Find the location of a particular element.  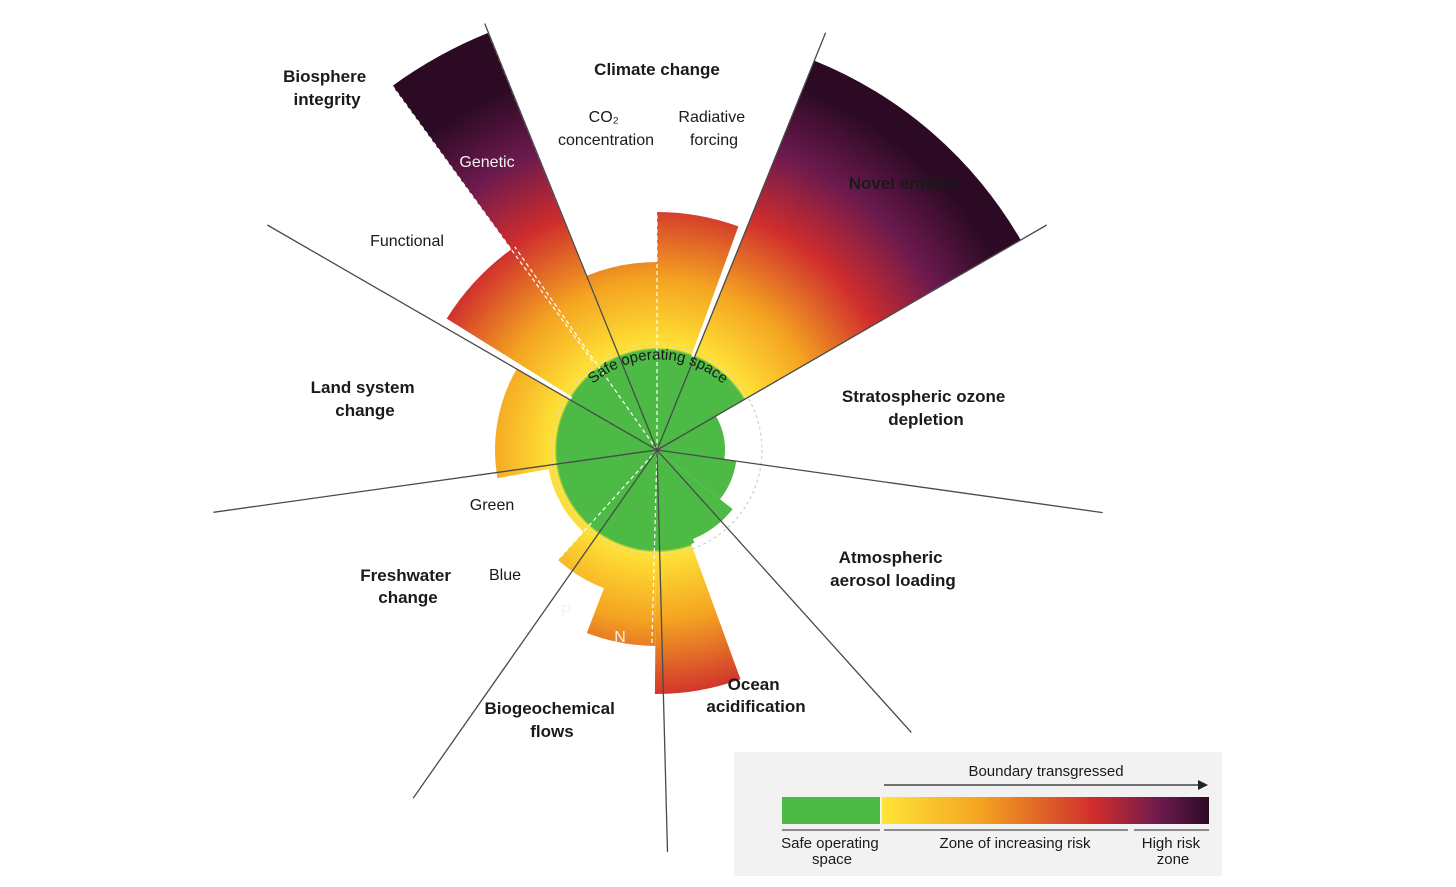

label-n: N is located at coordinates (620, 637).